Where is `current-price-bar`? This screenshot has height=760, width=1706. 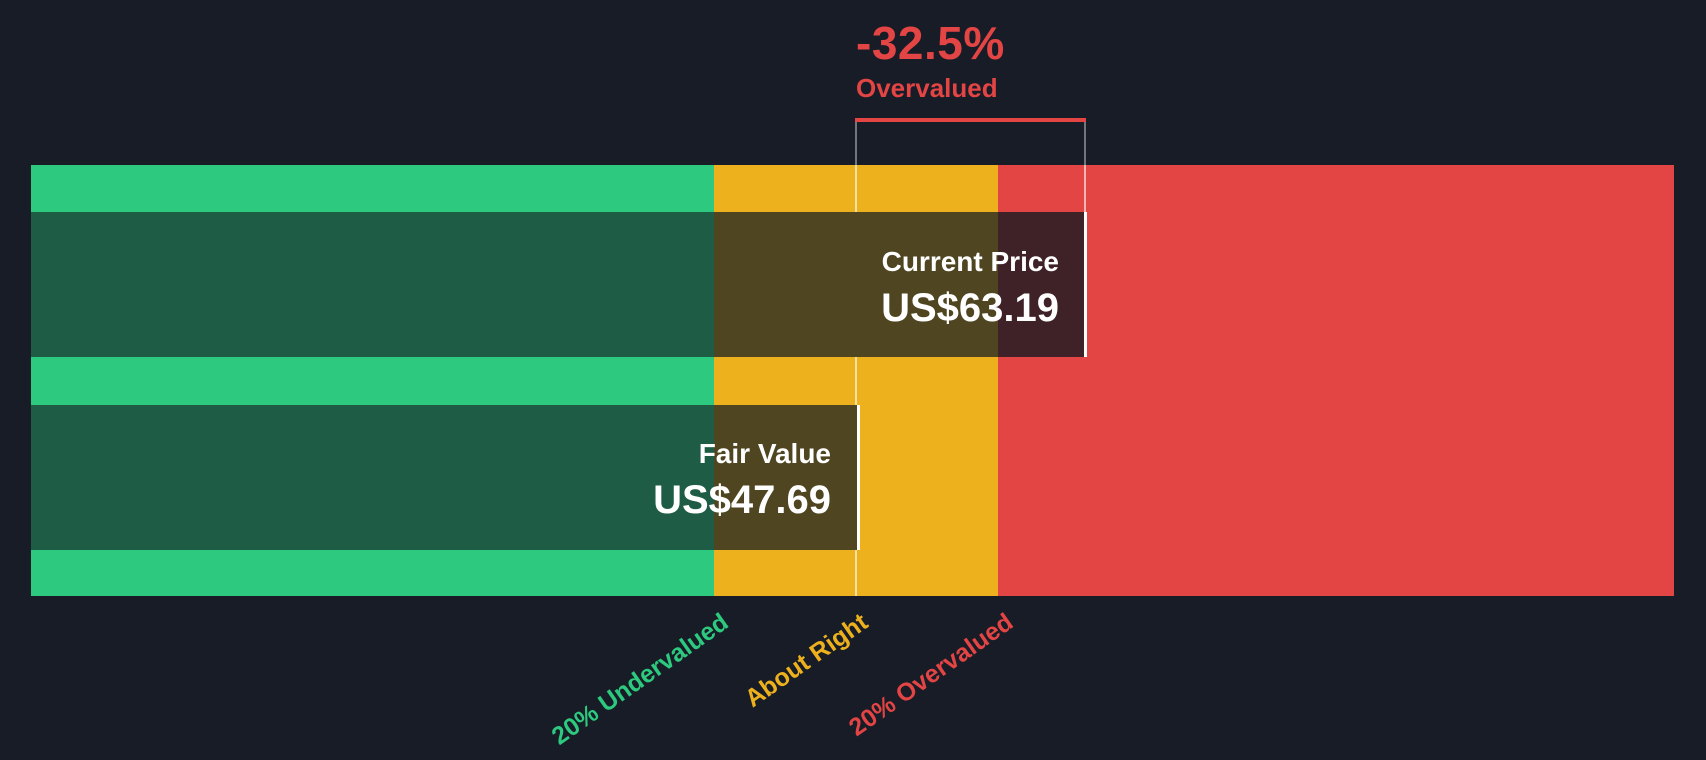 current-price-bar is located at coordinates (559, 284).